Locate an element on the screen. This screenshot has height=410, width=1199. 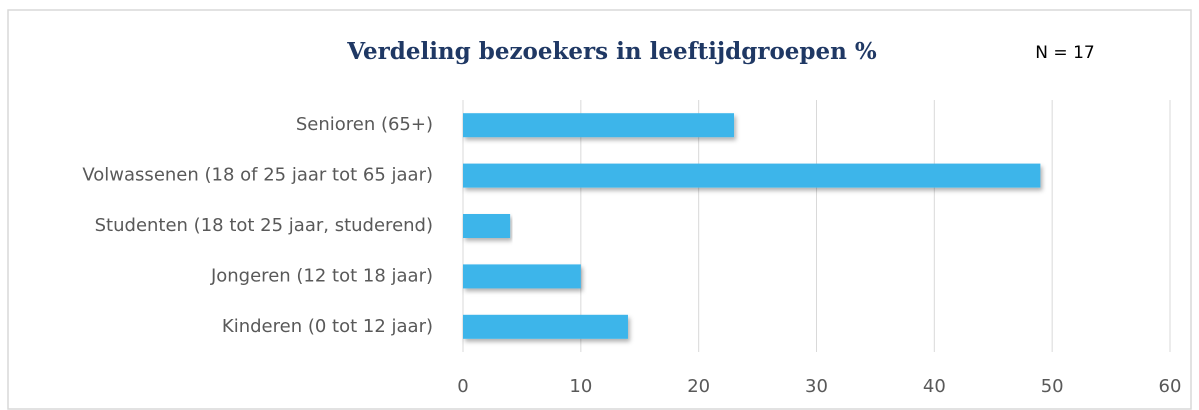
y-tick-label: Studenten (18 tot 25 jaar, studerend) is located at coordinates (264, 225).